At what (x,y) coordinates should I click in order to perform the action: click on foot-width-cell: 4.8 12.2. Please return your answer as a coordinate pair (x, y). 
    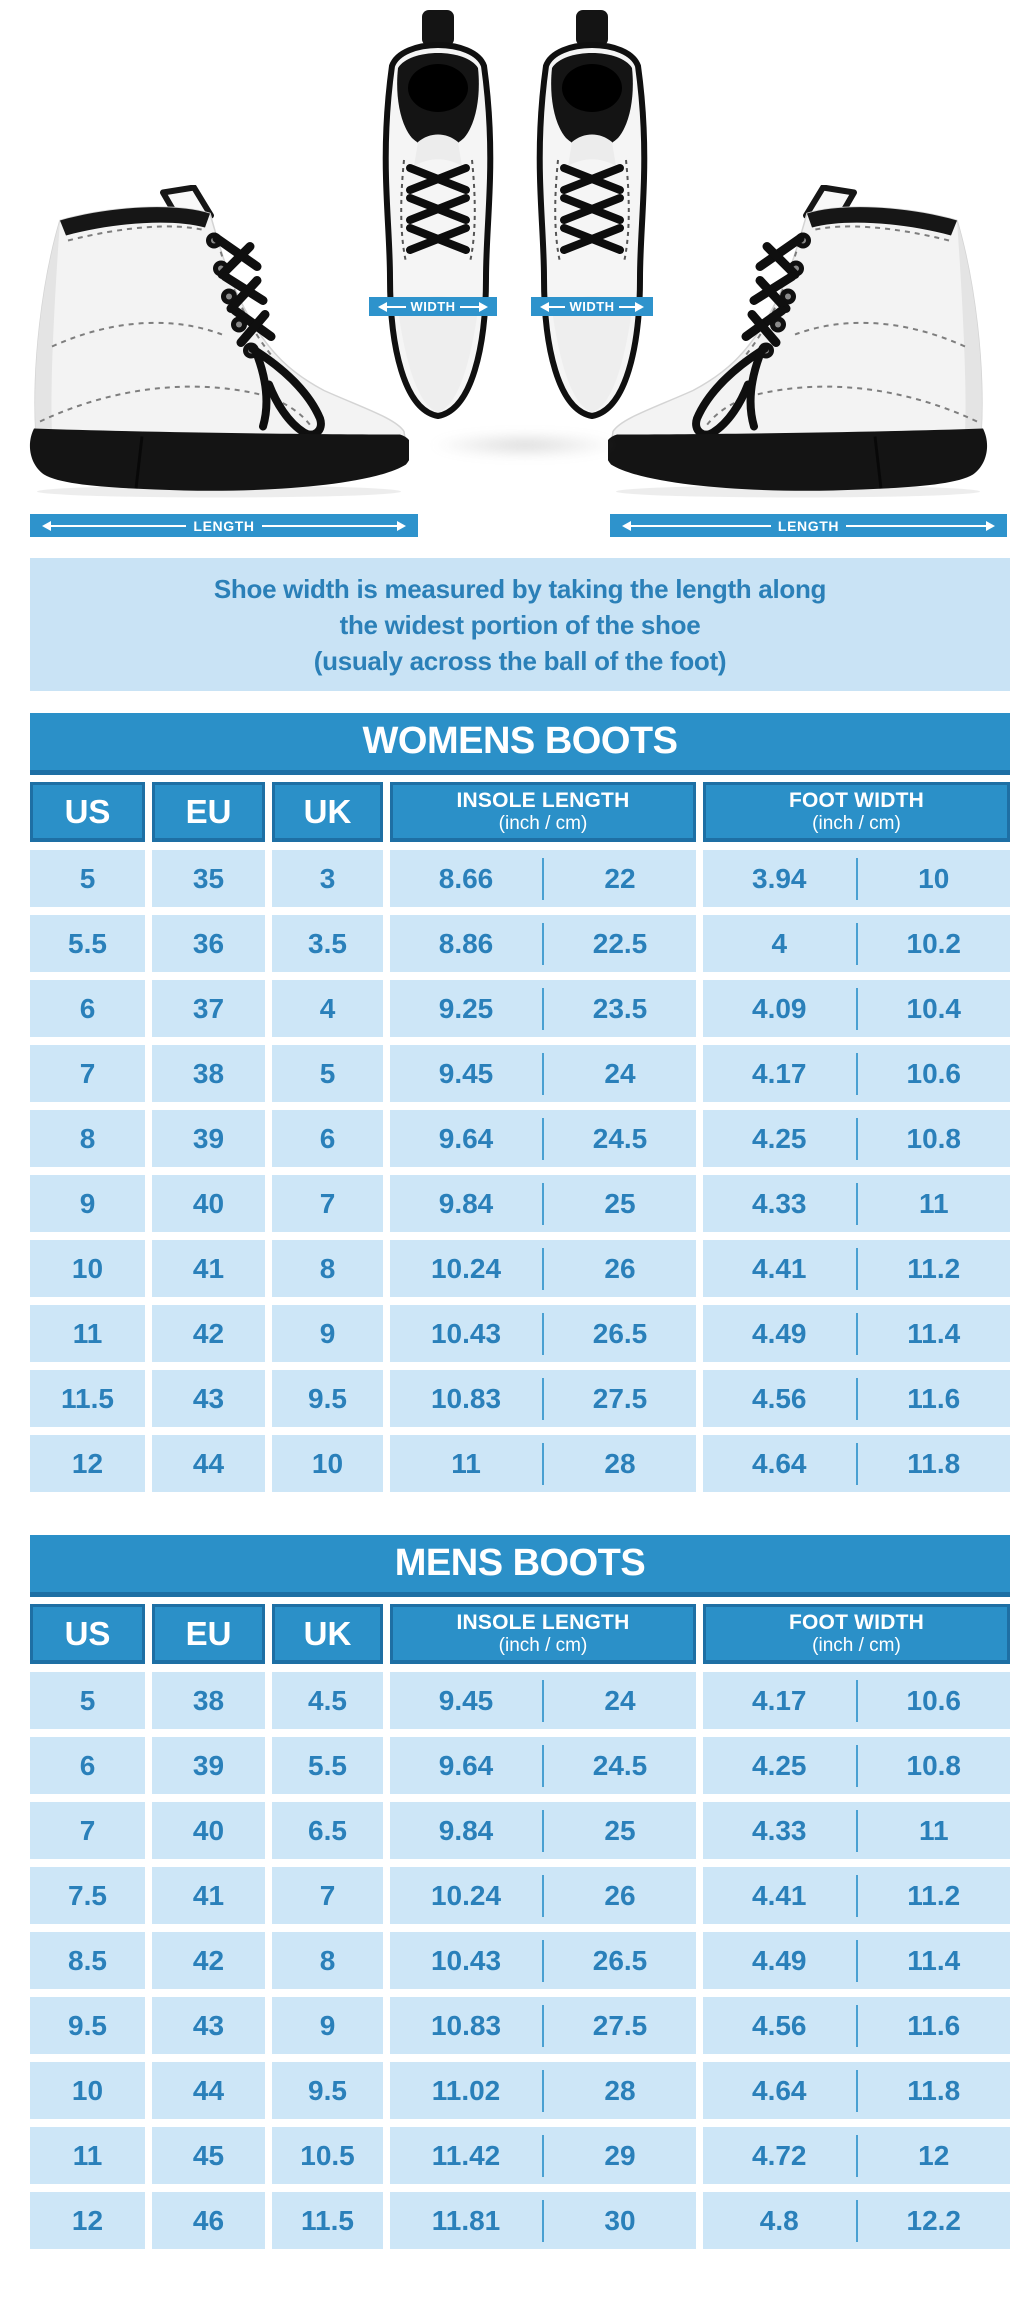
    Looking at the image, I should click on (856, 2220).